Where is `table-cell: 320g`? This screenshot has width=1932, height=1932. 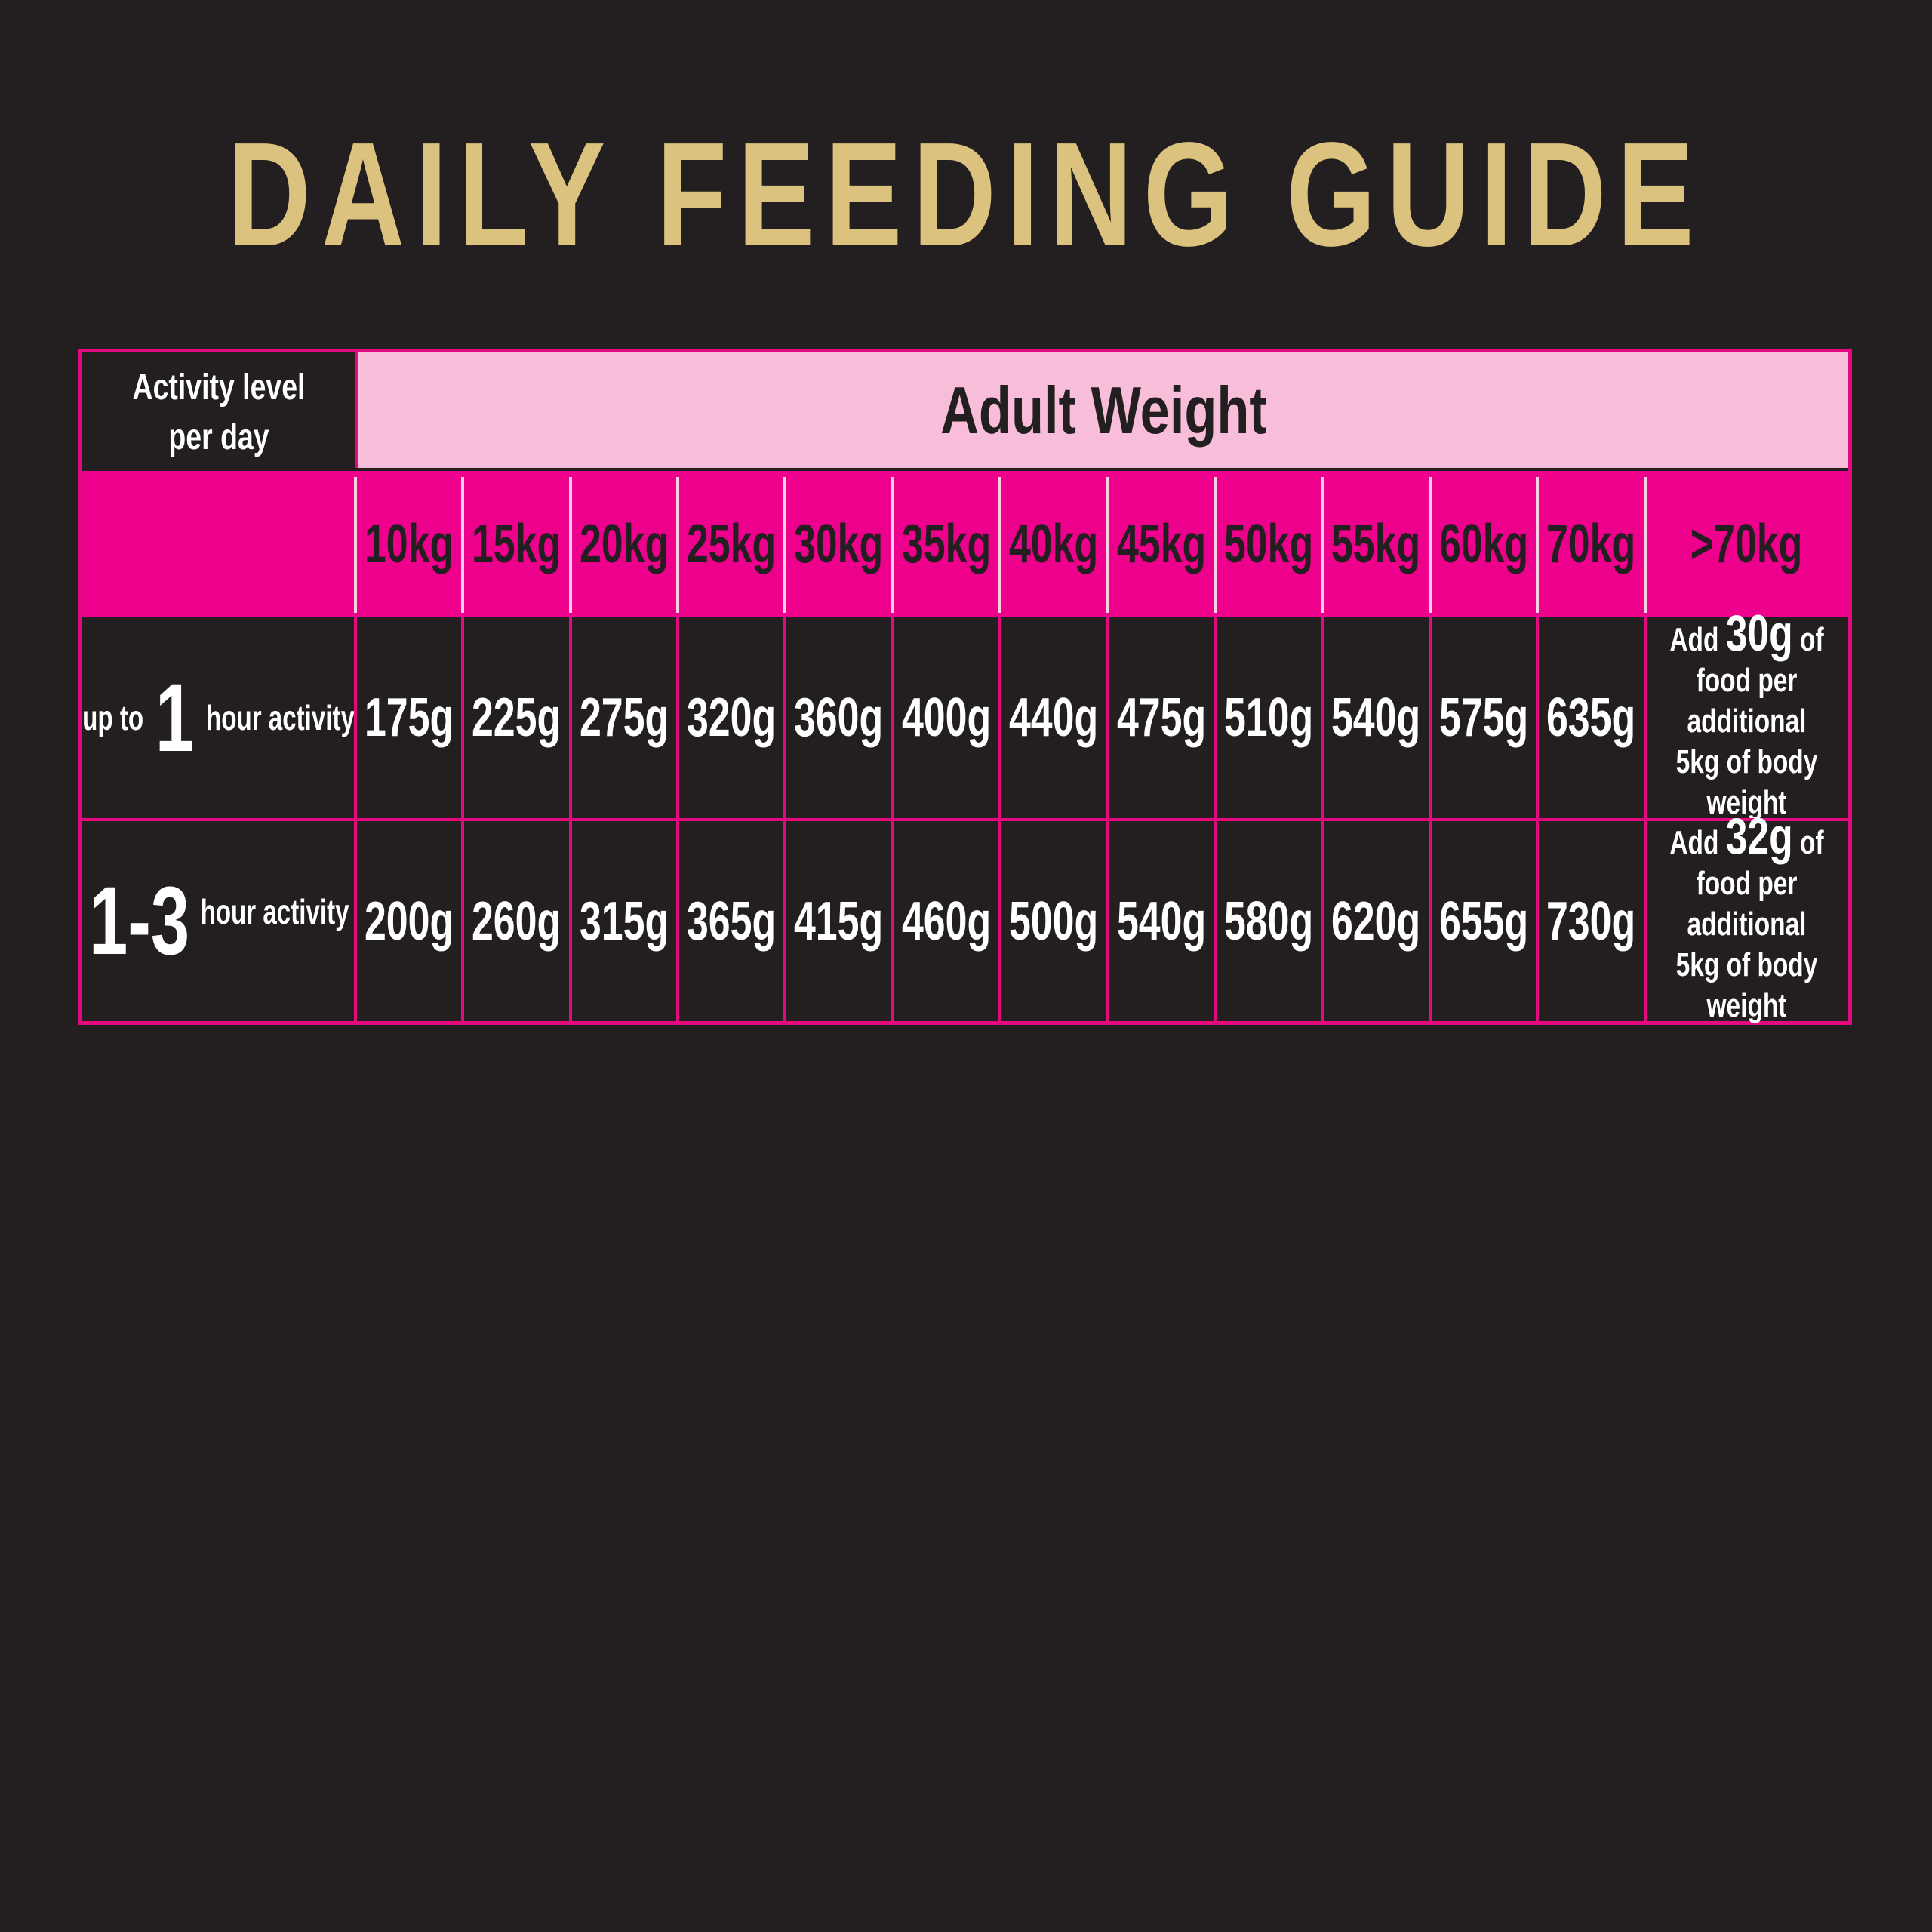
table-cell: 320g is located at coordinates (731, 718).